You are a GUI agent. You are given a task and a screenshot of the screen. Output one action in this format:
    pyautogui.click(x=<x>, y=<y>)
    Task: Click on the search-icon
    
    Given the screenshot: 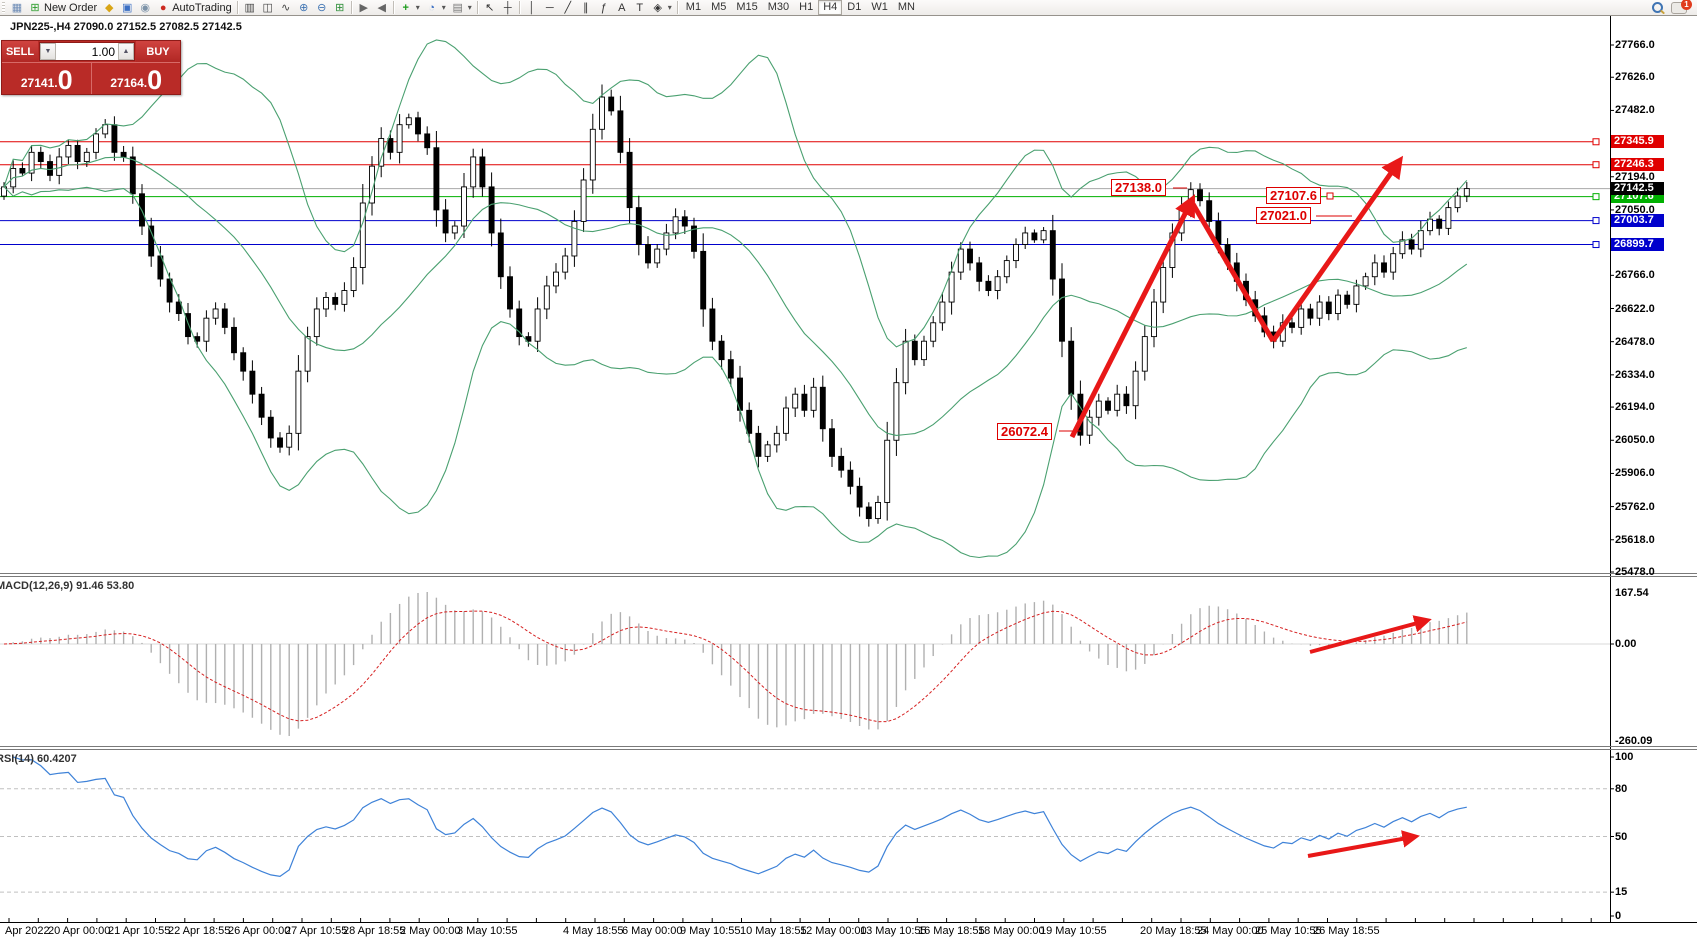 What is the action you would take?
    pyautogui.click(x=1657, y=7)
    